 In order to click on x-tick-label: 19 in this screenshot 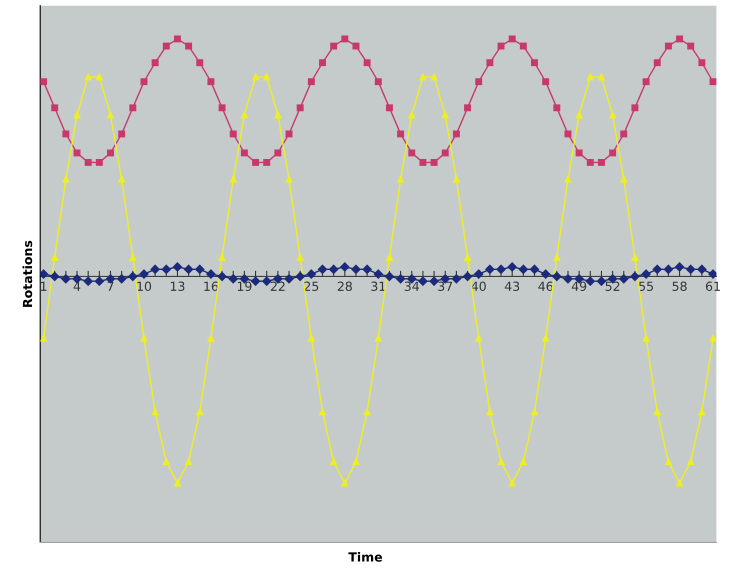, I will do `click(245, 286)`.